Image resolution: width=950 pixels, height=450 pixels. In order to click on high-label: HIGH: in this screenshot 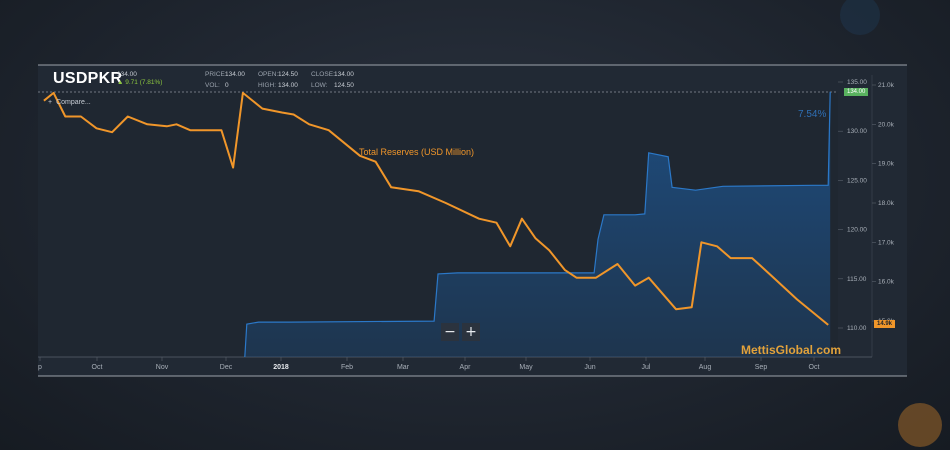, I will do `click(267, 85)`.